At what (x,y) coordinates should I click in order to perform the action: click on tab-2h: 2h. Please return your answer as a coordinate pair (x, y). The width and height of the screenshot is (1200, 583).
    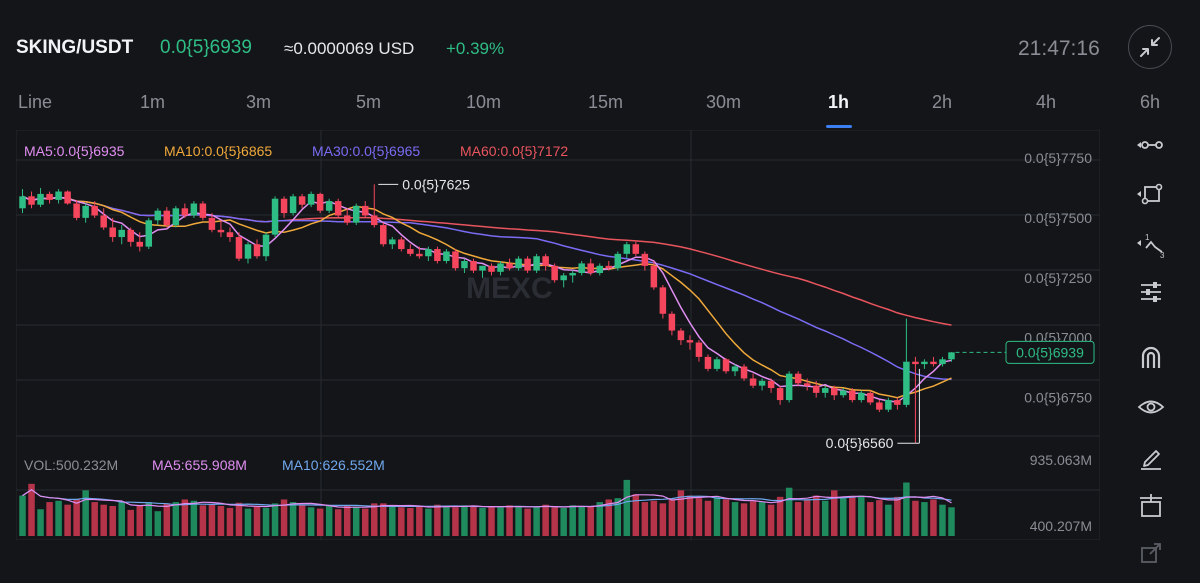
    Looking at the image, I should click on (942, 102).